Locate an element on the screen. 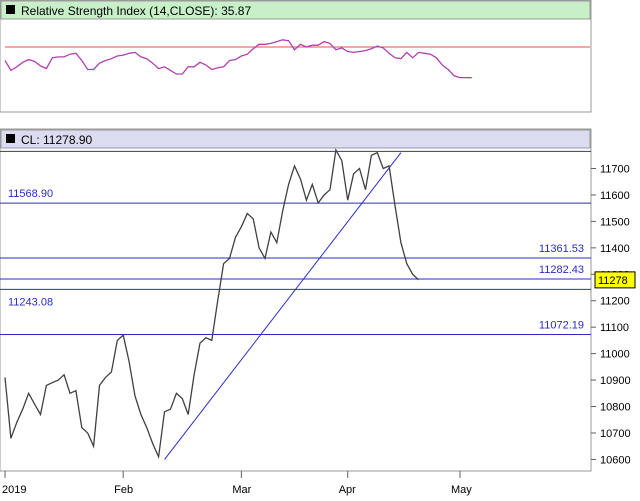 This screenshot has width=640, height=501. x-month-label: Apr is located at coordinates (347, 490).